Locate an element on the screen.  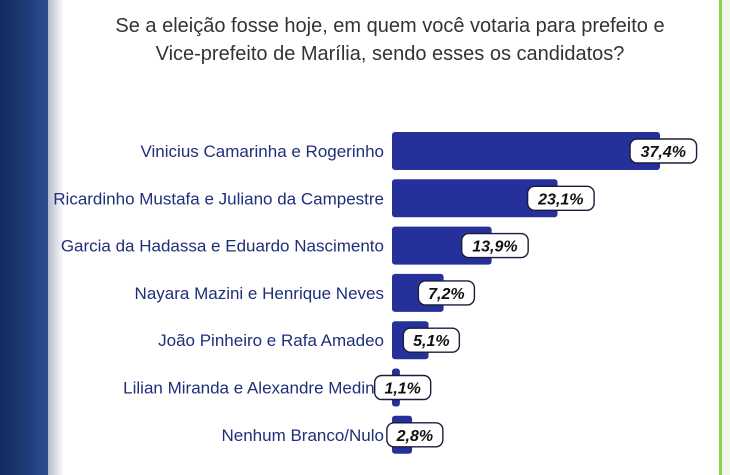
left-band-shadow is located at coordinates (56, 237).